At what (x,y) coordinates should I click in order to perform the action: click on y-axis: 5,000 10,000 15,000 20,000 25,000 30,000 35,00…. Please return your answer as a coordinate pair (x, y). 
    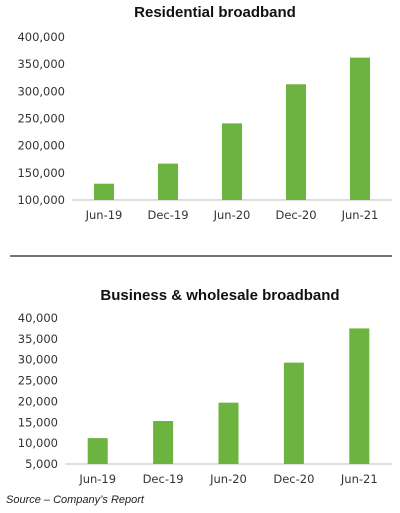
    Looking at the image, I should click on (38, 391).